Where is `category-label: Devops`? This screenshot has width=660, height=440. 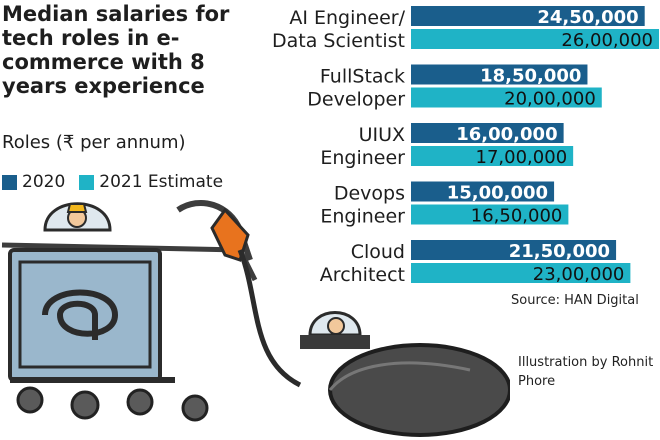
category-label: Devops is located at coordinates (369, 194).